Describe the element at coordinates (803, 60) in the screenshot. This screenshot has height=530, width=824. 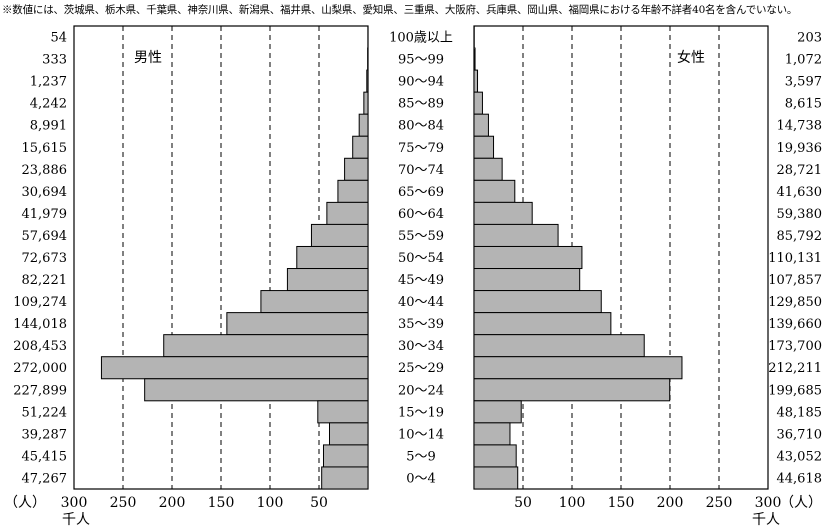
I see `female-value-label: 1,072` at that location.